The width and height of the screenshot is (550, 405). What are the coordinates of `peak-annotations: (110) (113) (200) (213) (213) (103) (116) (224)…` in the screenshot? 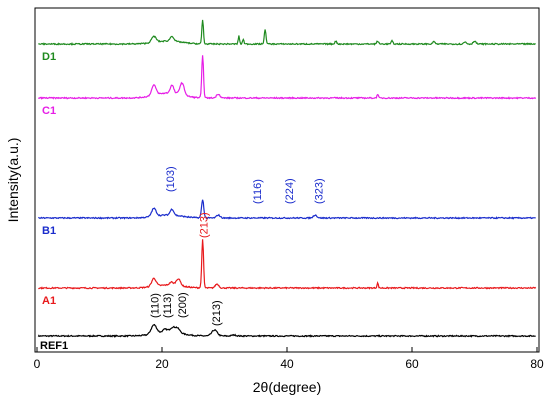 It's located at (238, 246).